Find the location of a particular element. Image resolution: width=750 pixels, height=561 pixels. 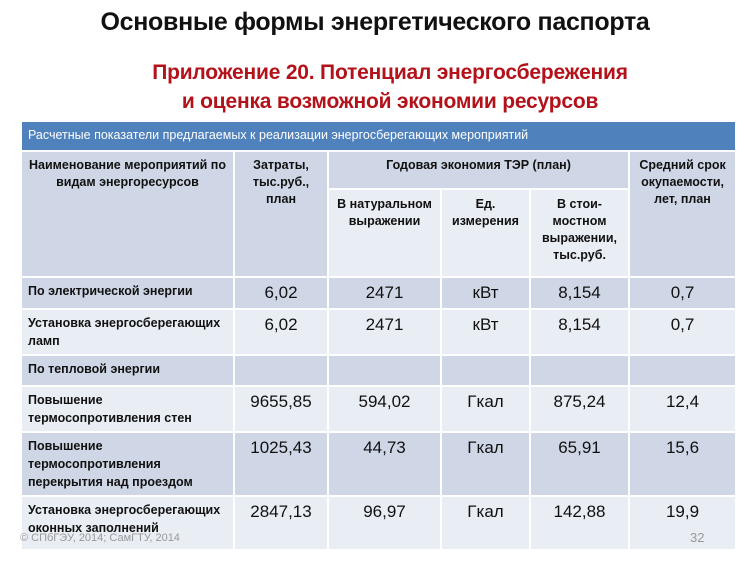

page-number: 32 is located at coordinates (697, 537).